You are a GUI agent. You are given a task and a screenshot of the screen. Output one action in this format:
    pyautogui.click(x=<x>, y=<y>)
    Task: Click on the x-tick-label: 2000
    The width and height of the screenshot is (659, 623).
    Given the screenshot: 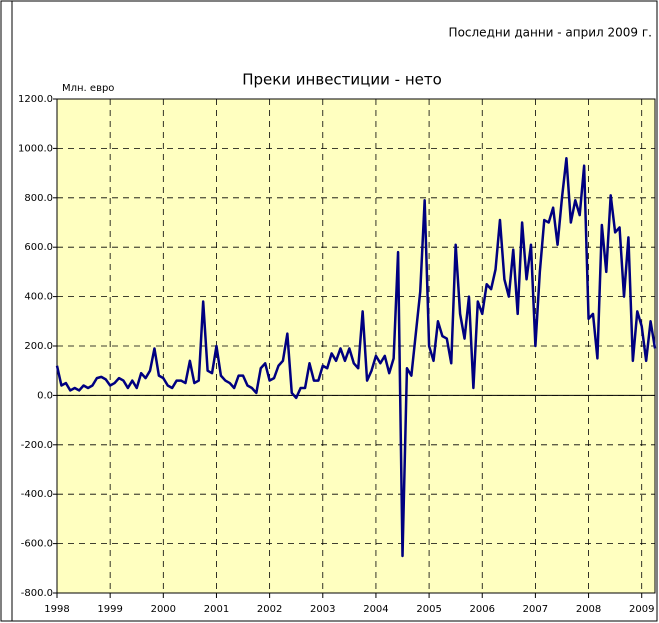 What is the action you would take?
    pyautogui.click(x=163, y=609)
    